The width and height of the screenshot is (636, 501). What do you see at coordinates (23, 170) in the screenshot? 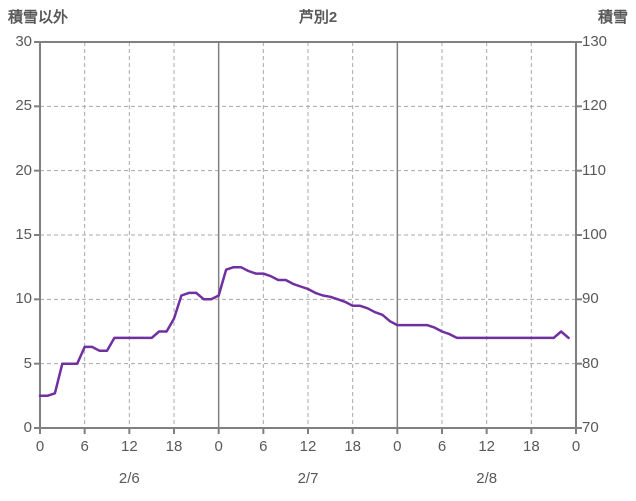
I see `y-left-tick-label: 20` at bounding box center [23, 170].